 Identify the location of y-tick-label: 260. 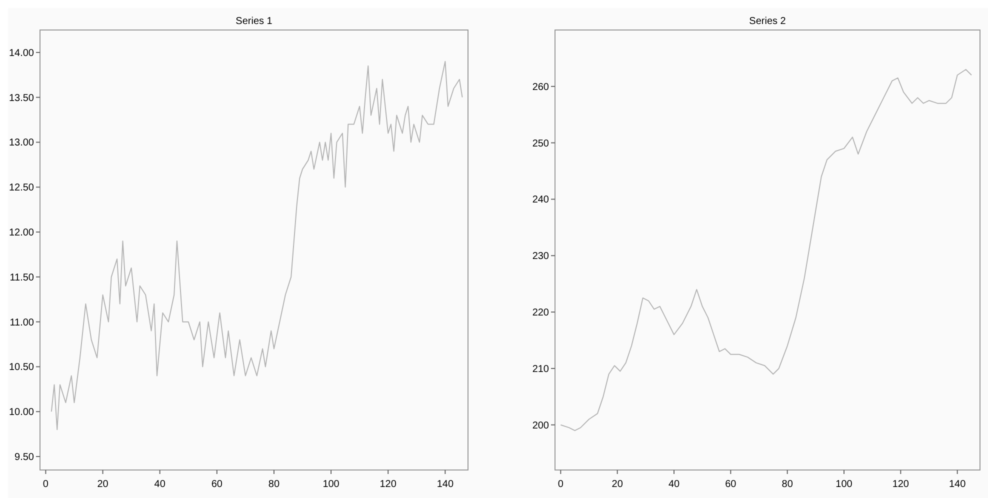
(541, 87).